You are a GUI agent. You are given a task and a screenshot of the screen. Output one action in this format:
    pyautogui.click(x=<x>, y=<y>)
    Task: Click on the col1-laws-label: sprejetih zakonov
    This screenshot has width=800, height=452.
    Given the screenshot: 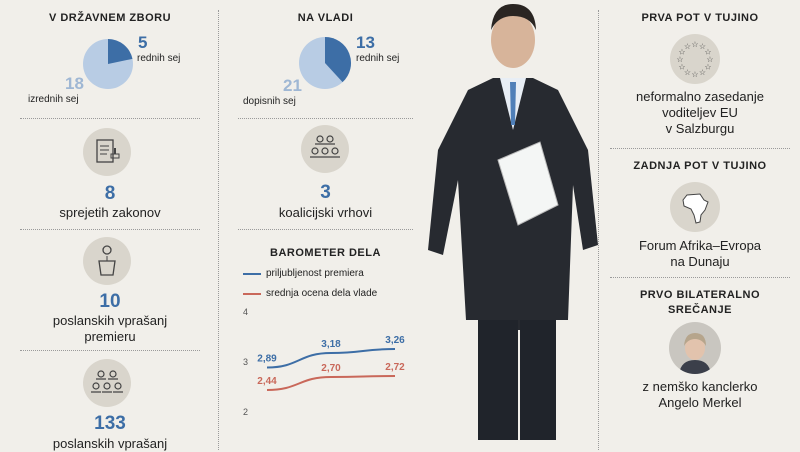 What is the action you would take?
    pyautogui.click(x=110, y=212)
    